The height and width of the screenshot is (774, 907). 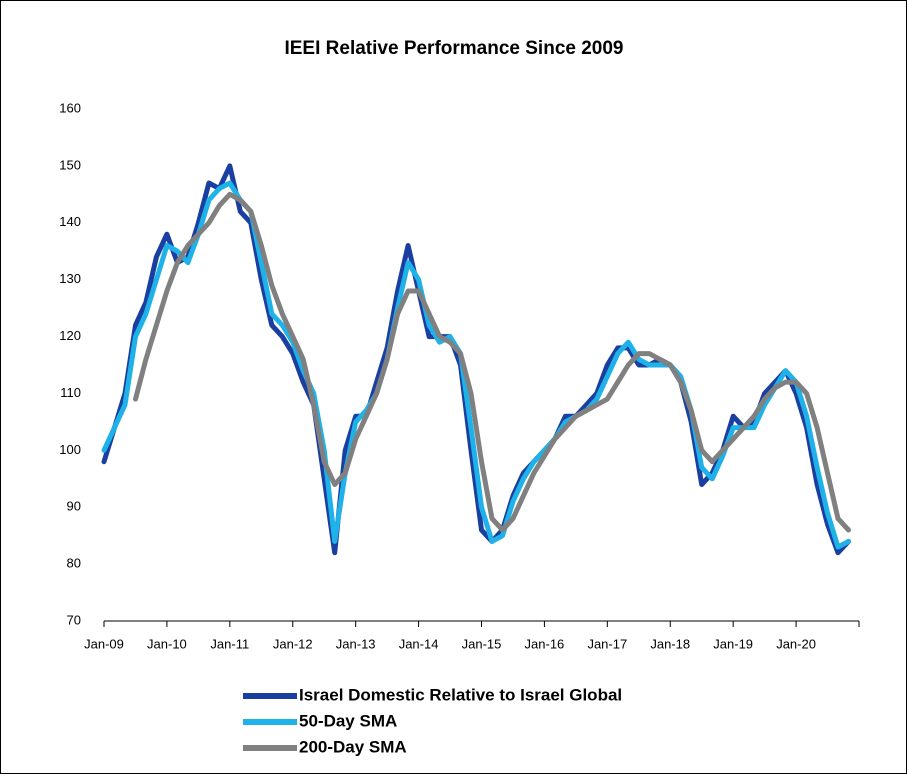 What do you see at coordinates (70, 449) in the screenshot?
I see `y-tick-label: 100` at bounding box center [70, 449].